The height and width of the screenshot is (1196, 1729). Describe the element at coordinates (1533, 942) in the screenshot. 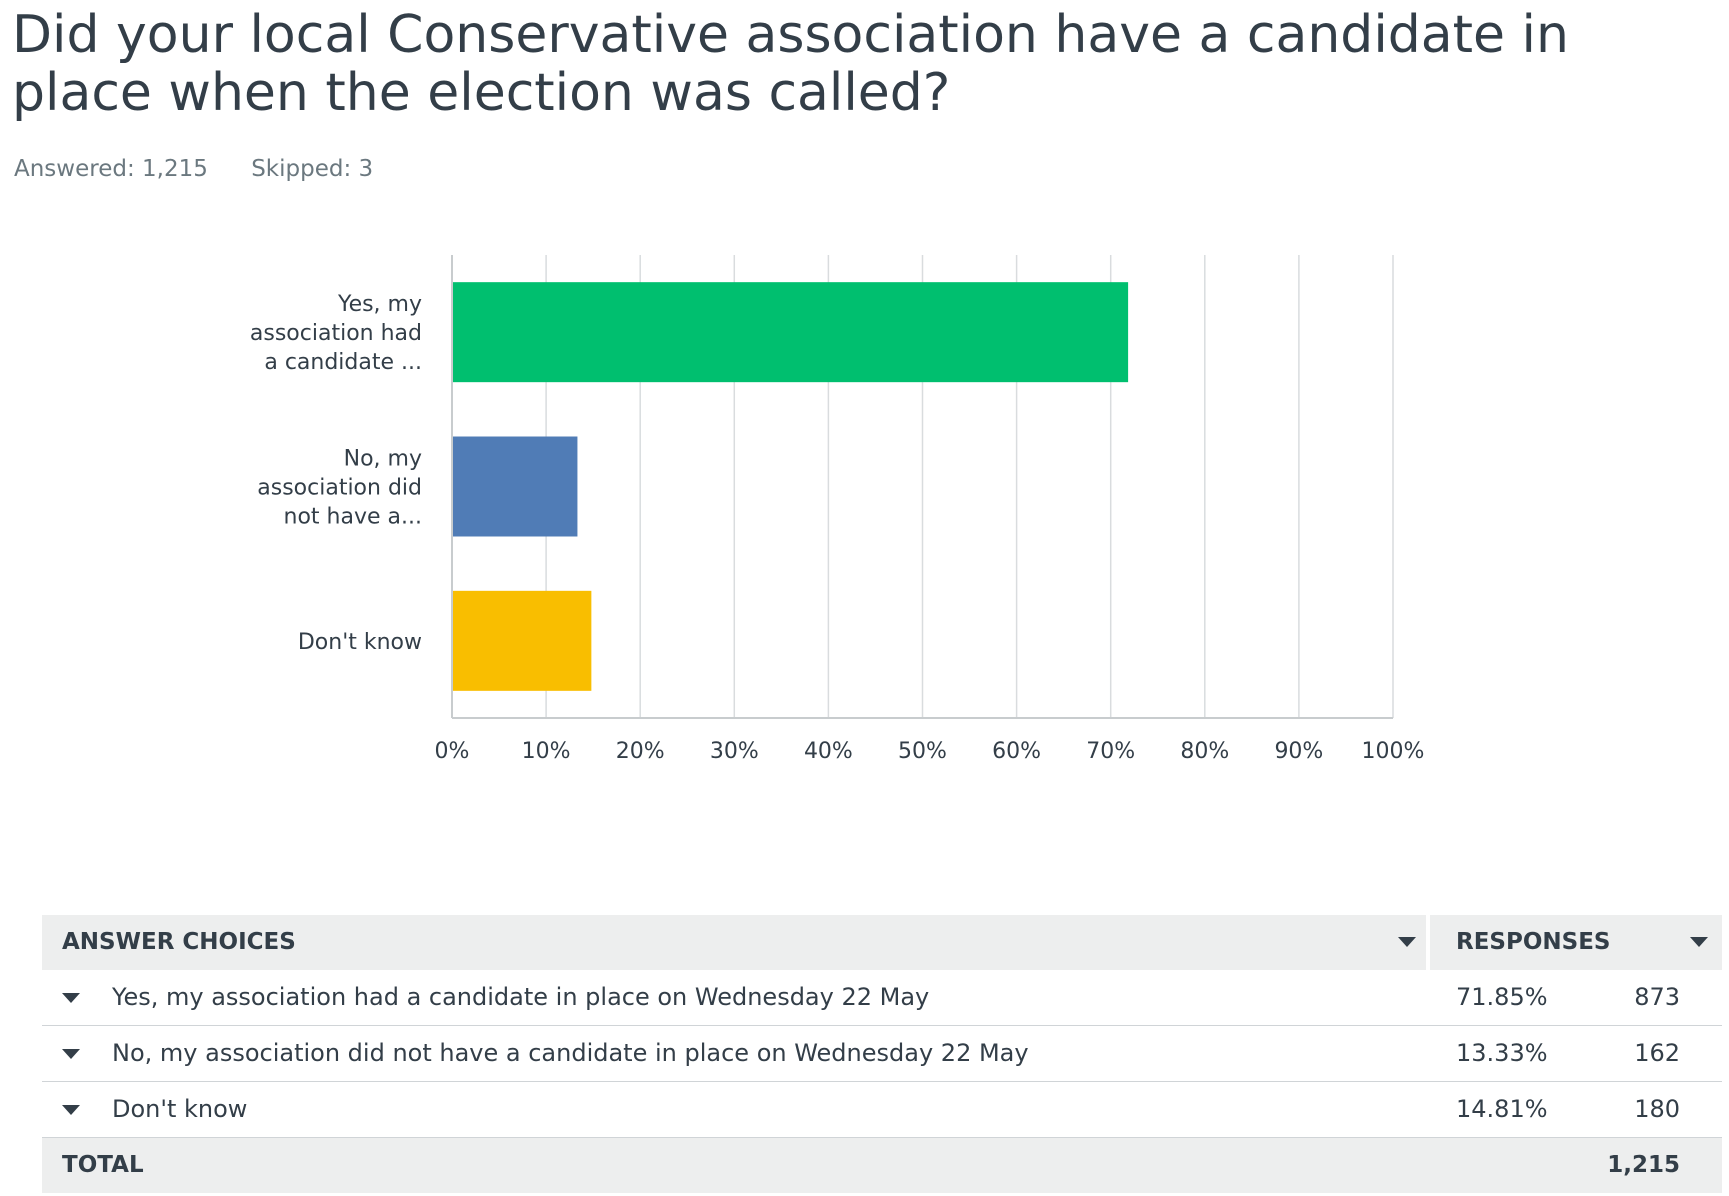

I see `responses-header: RESPONSES` at that location.